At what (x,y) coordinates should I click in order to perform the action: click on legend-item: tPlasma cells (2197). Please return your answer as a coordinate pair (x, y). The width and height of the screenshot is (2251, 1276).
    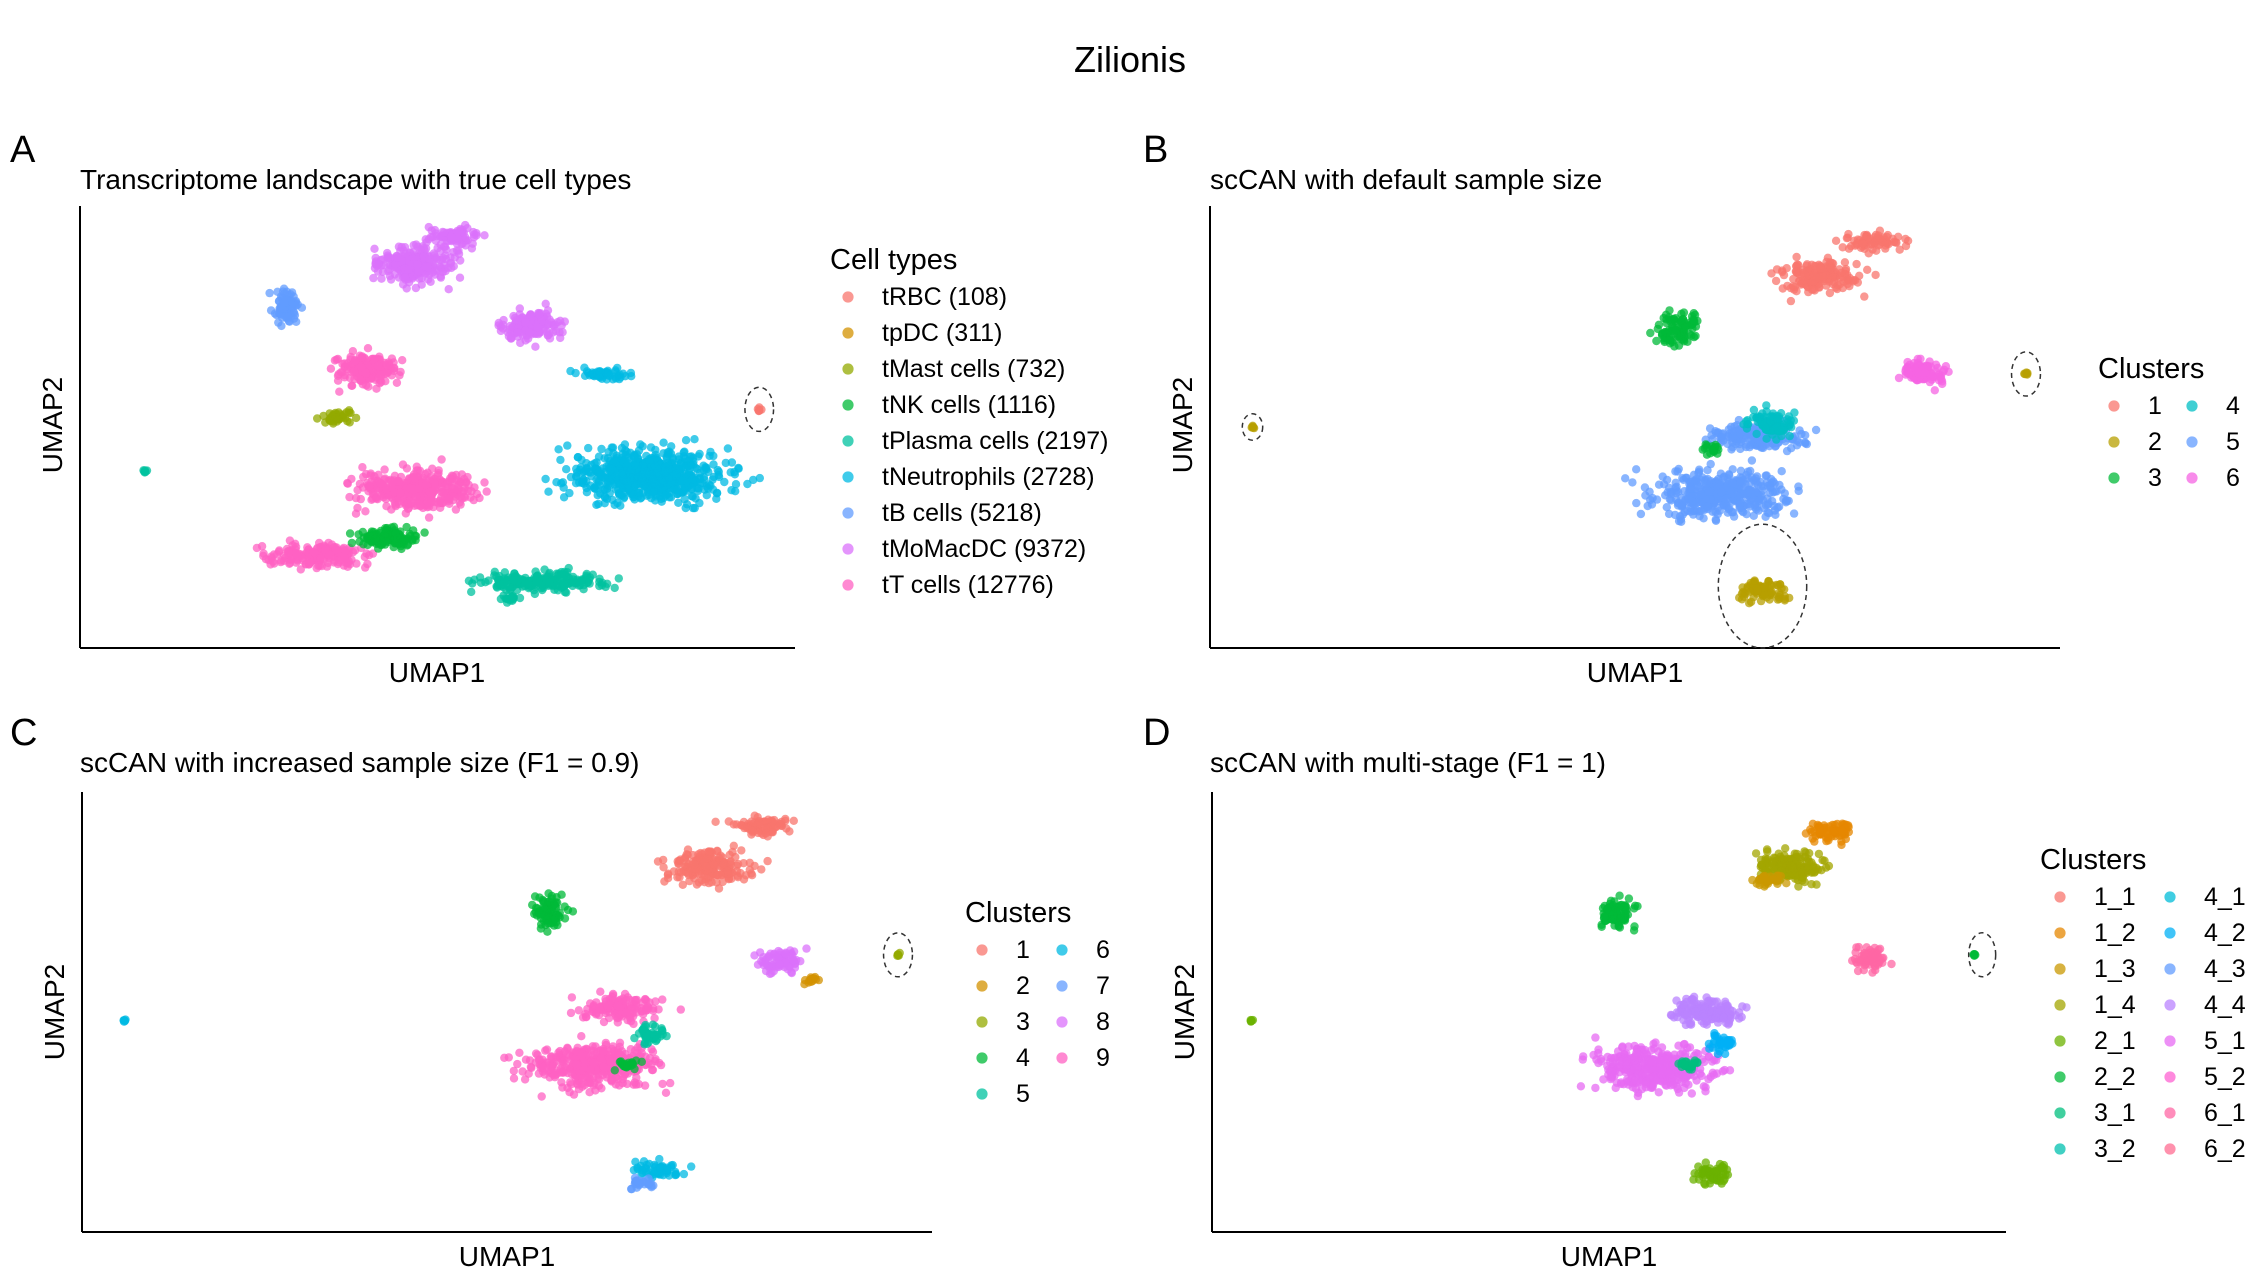
    Looking at the image, I should click on (975, 441).